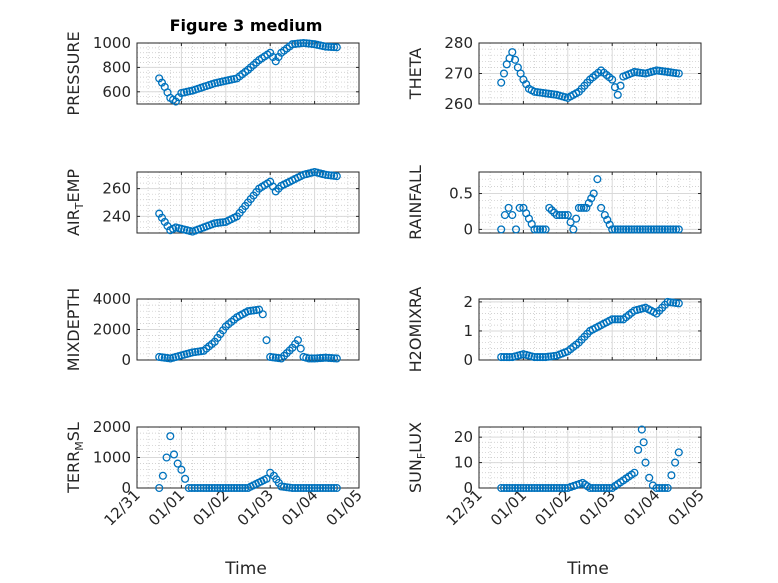  I want to click on y-tick-label: 270, so click(458, 74).